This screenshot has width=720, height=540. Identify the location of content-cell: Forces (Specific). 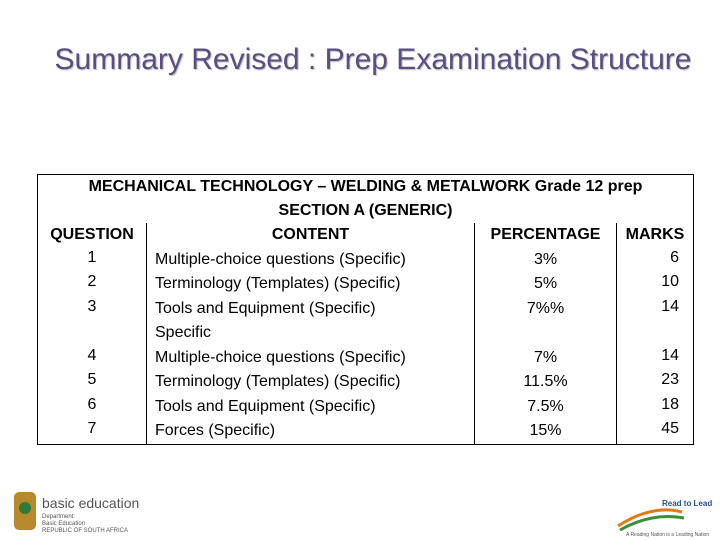
(310, 431).